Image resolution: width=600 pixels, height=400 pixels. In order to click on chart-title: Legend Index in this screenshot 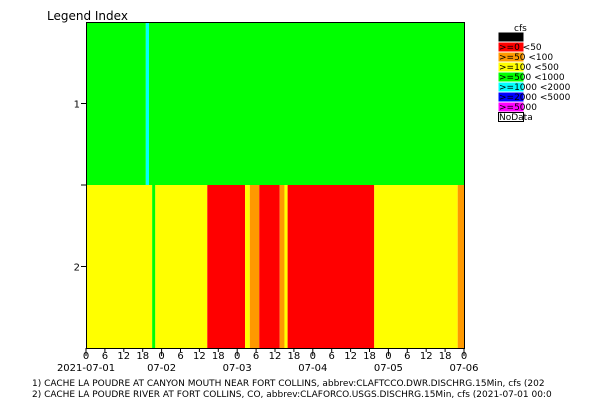, I will do `click(87, 16)`.